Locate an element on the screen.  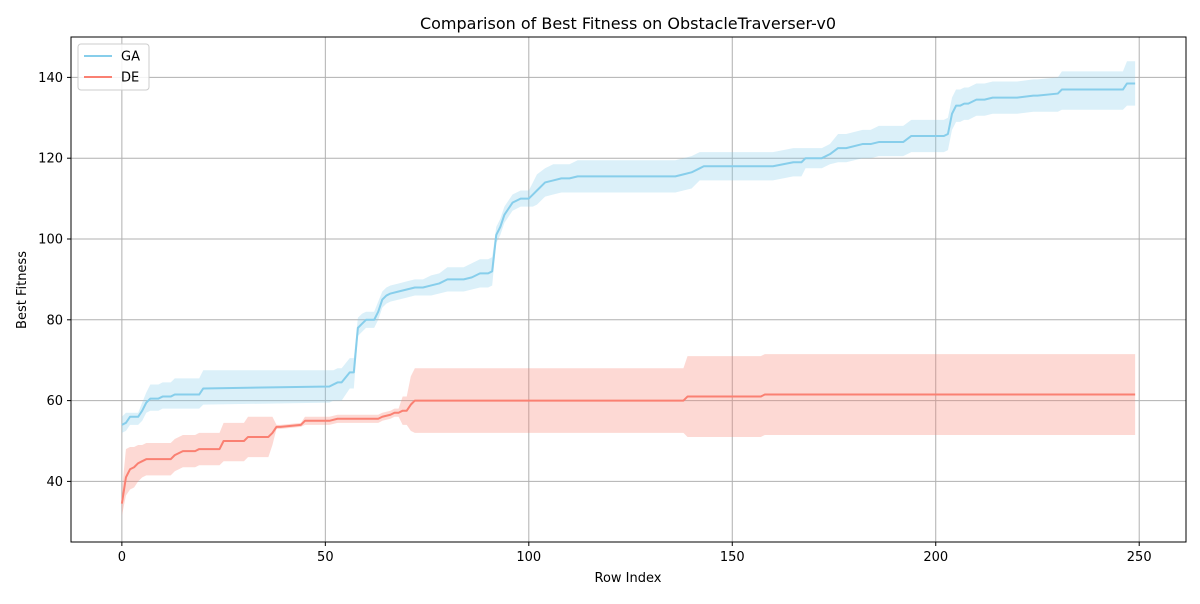
x-axis-label: Row Index is located at coordinates (628, 578).